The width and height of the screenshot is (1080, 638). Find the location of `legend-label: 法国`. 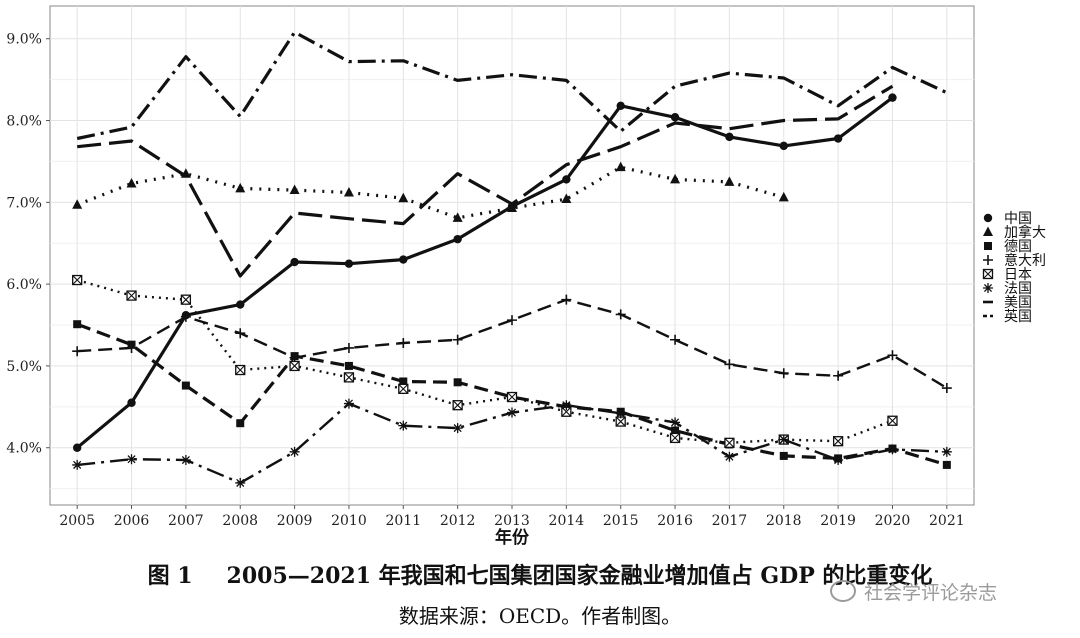

legend-label: 法国 is located at coordinates (1018, 289).